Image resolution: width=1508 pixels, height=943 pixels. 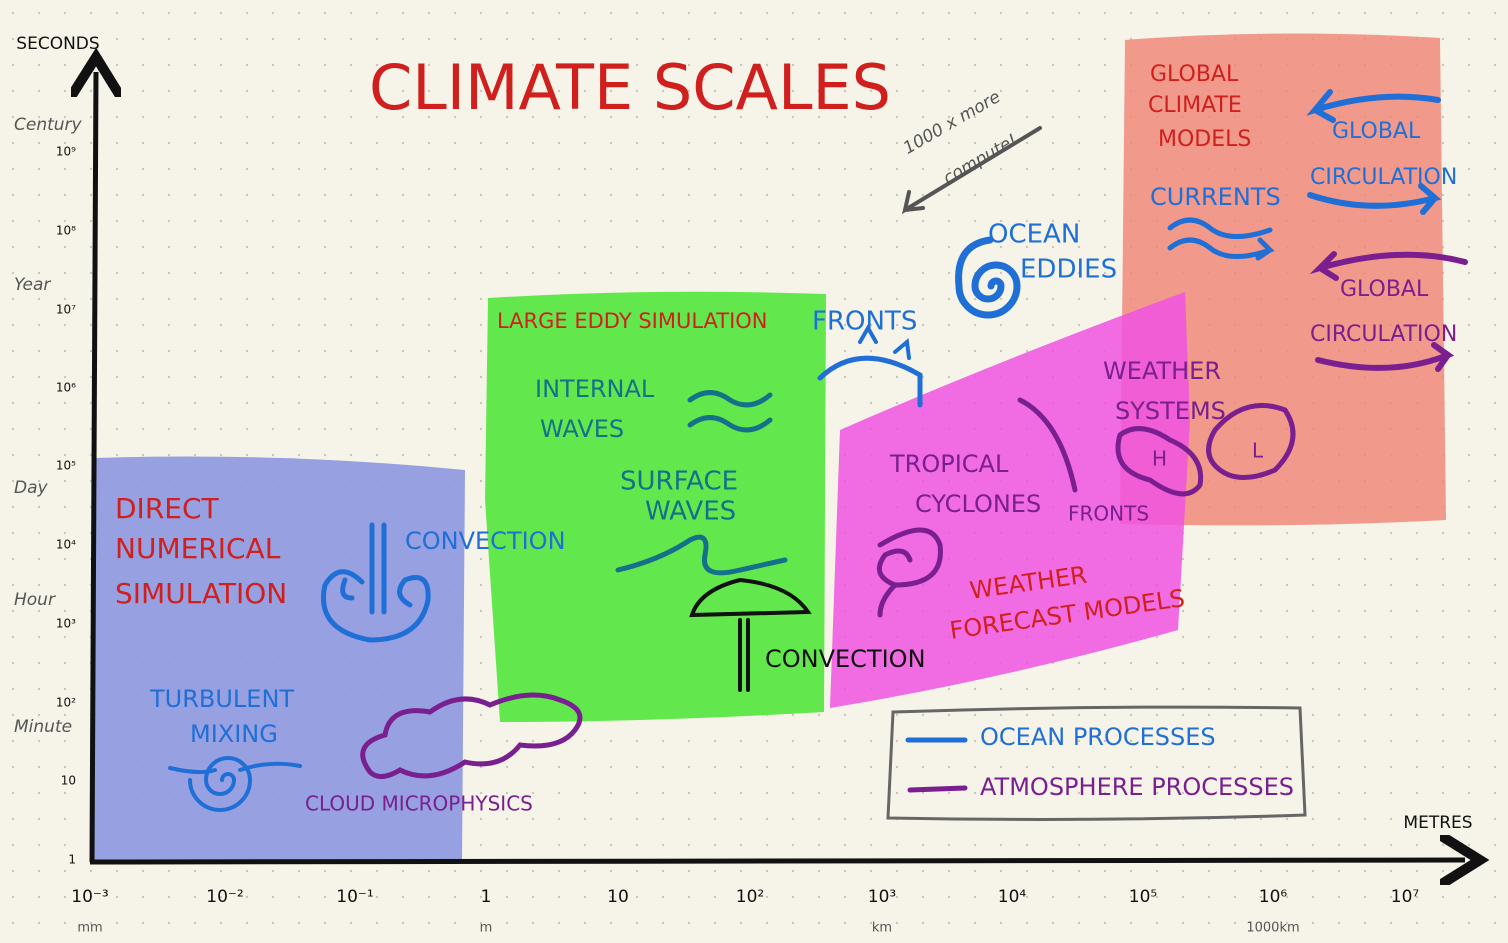 What do you see at coordinates (1143, 897) in the screenshot?
I see `x-tick-label: 10⁵` at bounding box center [1143, 897].